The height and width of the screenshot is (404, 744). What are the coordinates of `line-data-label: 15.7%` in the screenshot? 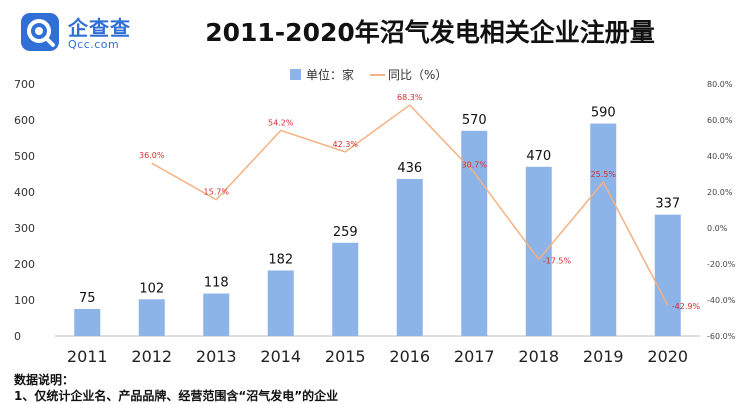 It's located at (217, 192).